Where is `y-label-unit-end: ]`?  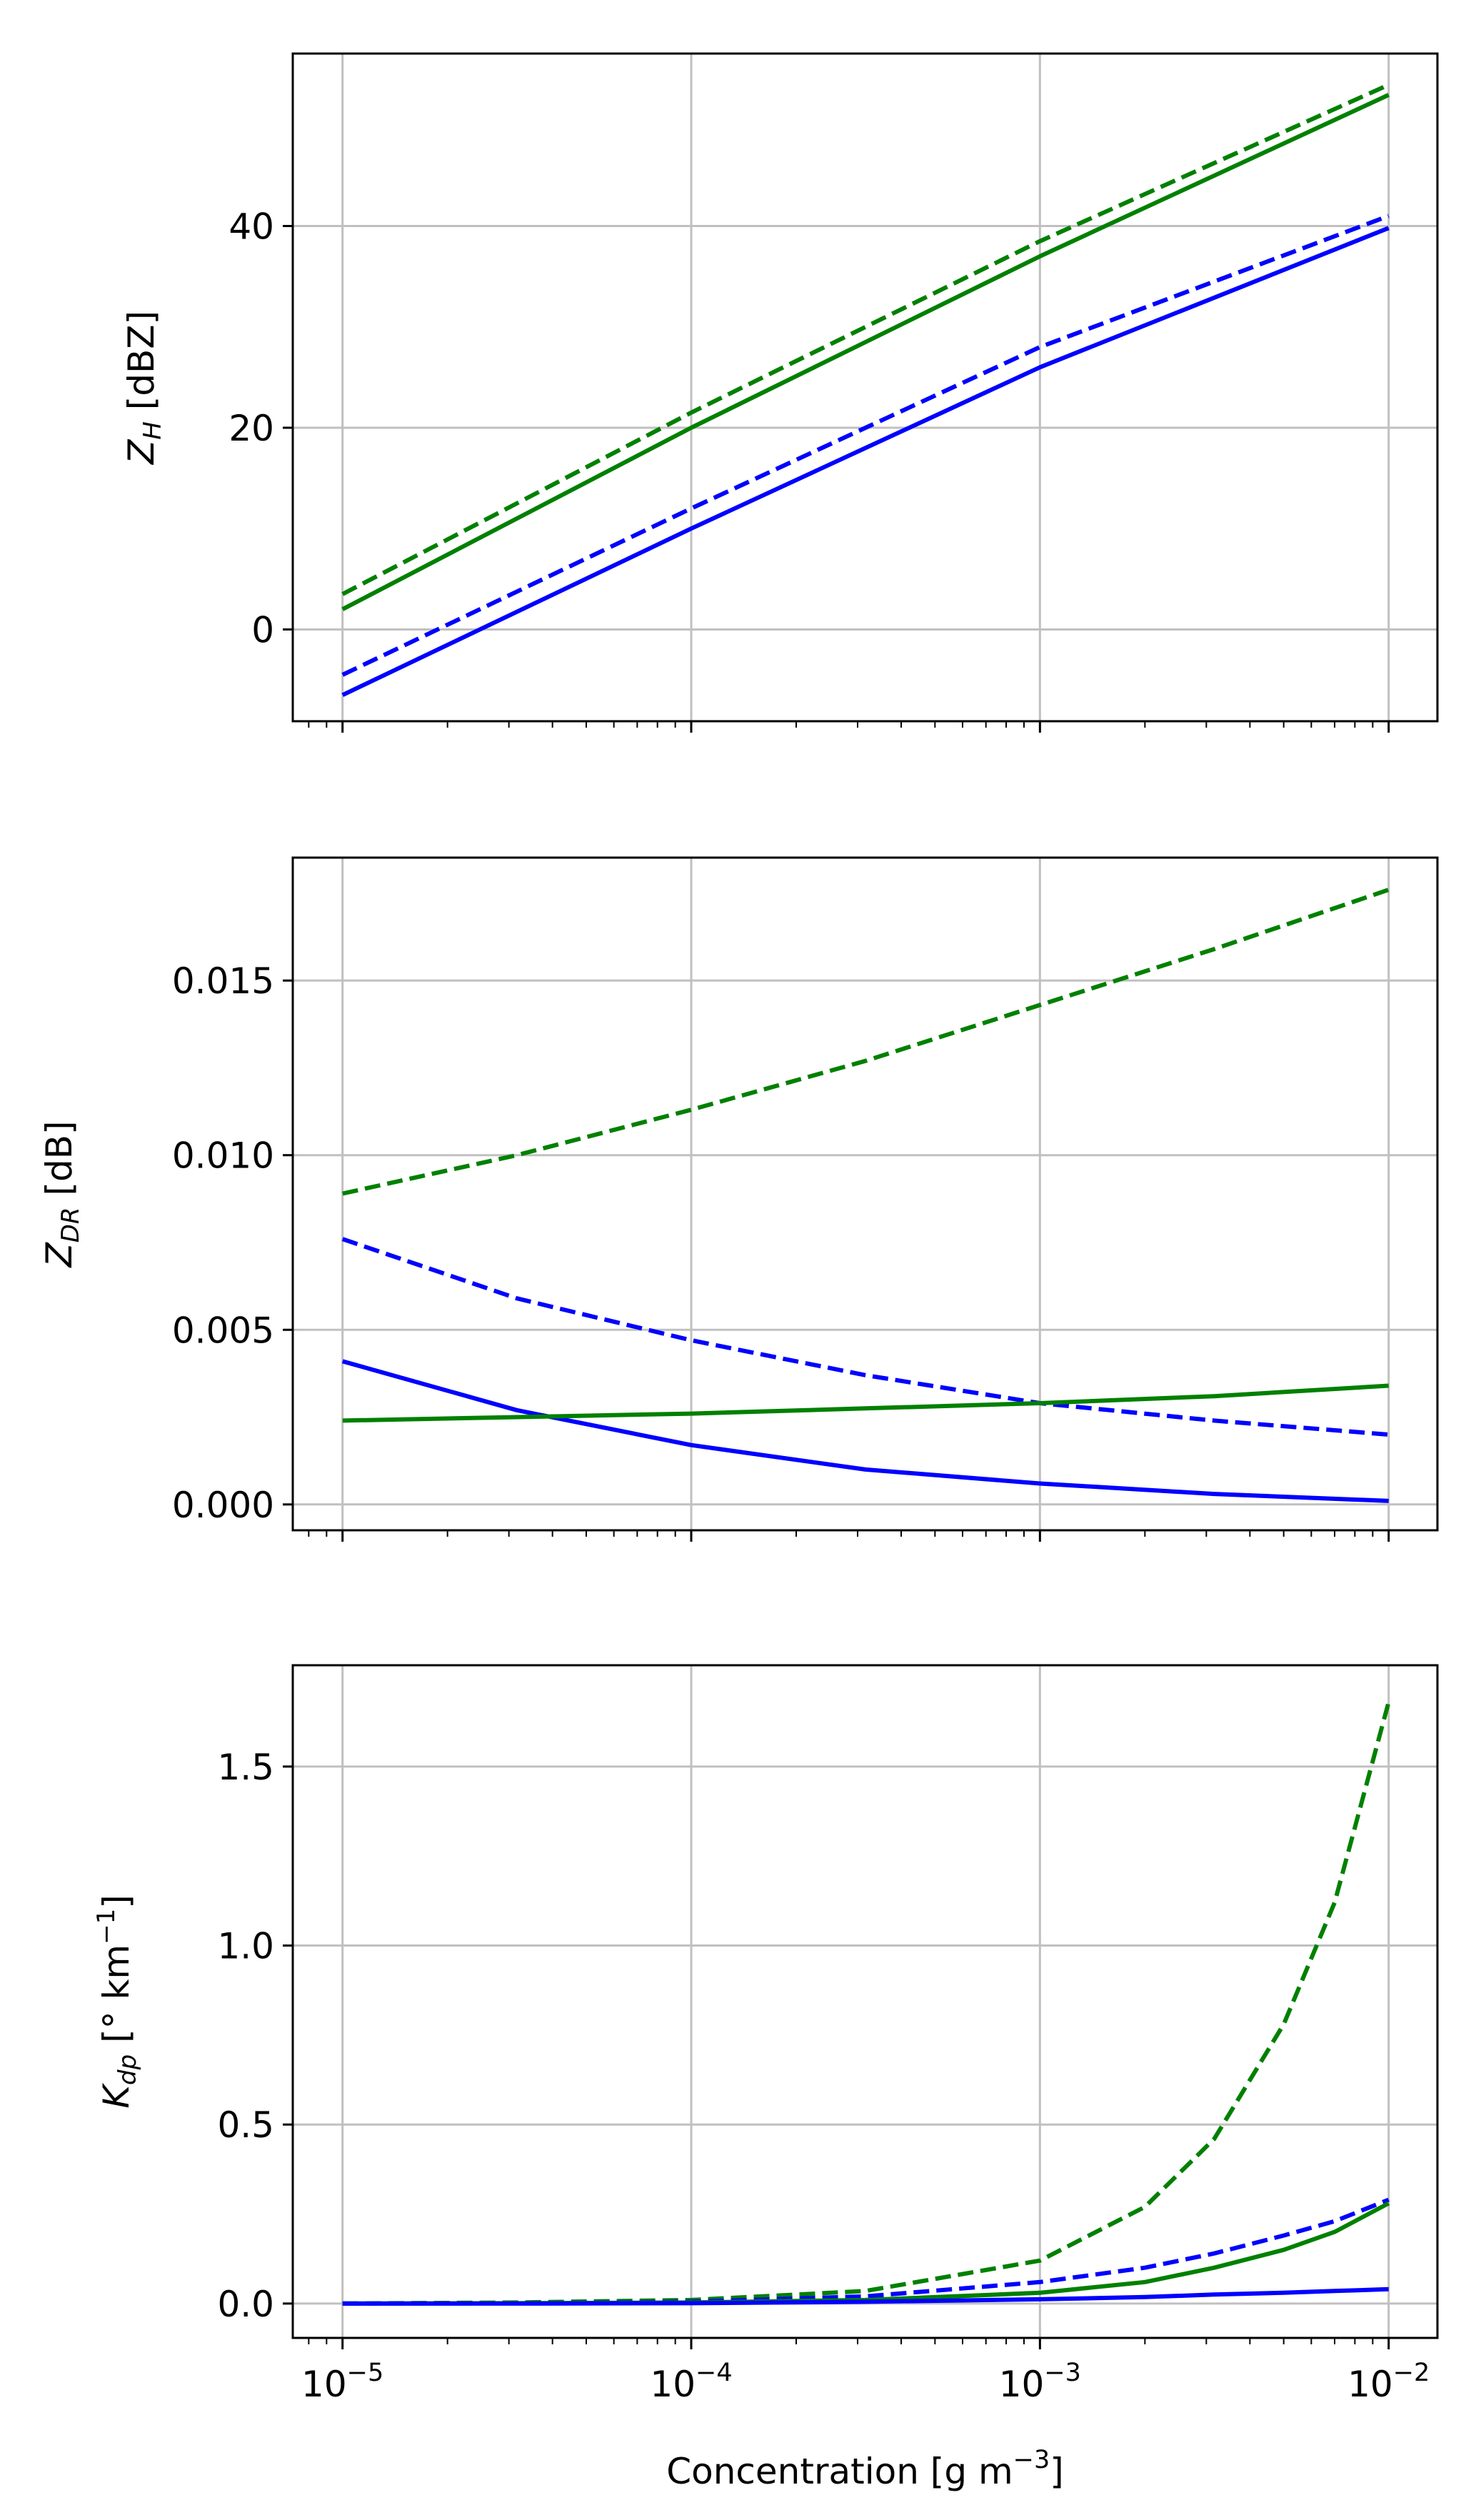 y-label-unit-end: ] is located at coordinates (117, 1901).